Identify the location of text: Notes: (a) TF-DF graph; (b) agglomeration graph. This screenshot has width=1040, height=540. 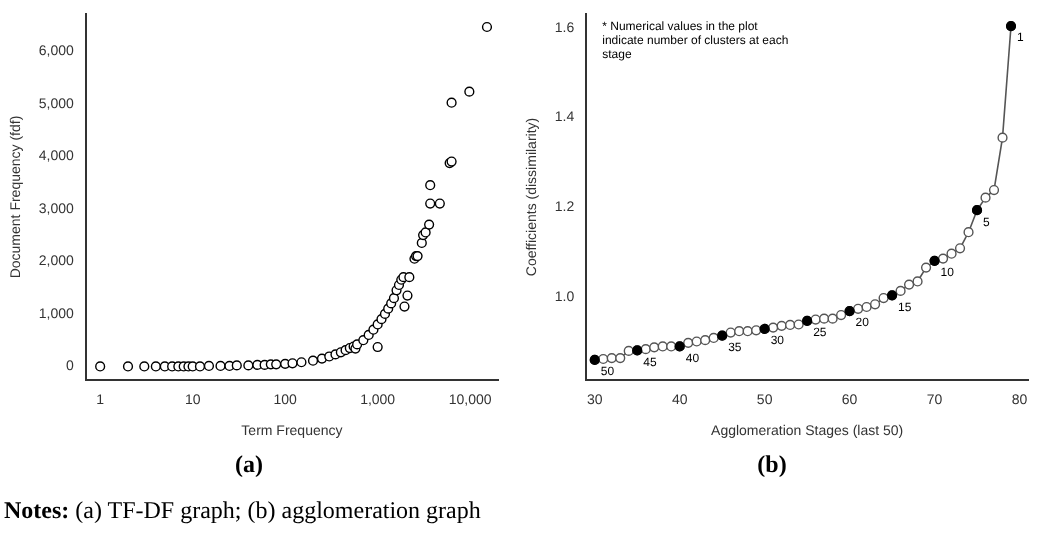
(242, 511).